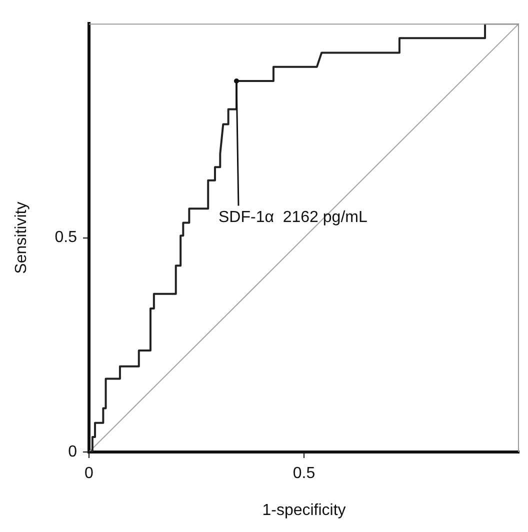 This screenshot has height=532, width=528. Describe the element at coordinates (293, 217) in the screenshot. I see `annotation: SDF-1α 2162 pg/mL` at that location.